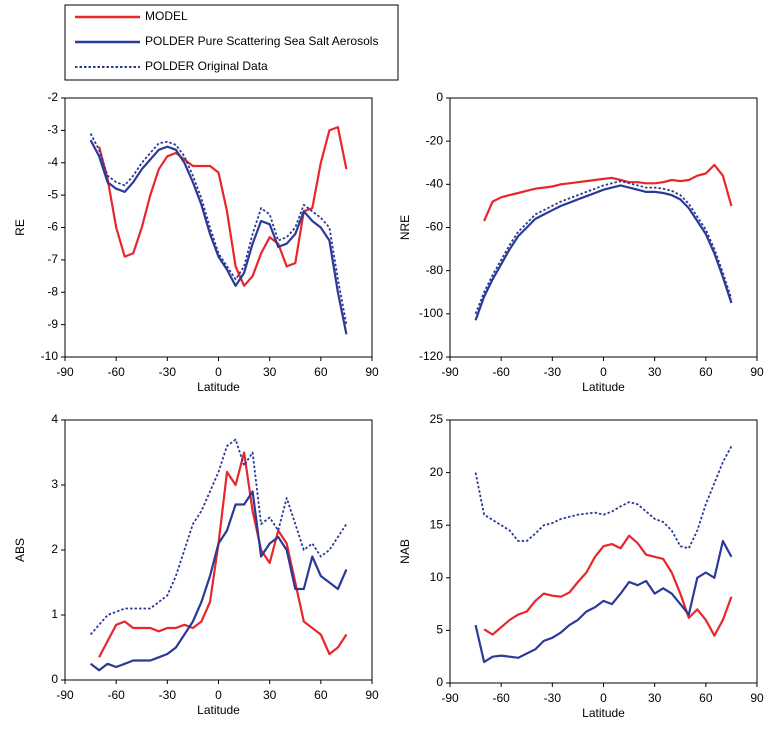 The width and height of the screenshot is (765, 735). I want to click on y-tick-label: 1, so click(54, 614).